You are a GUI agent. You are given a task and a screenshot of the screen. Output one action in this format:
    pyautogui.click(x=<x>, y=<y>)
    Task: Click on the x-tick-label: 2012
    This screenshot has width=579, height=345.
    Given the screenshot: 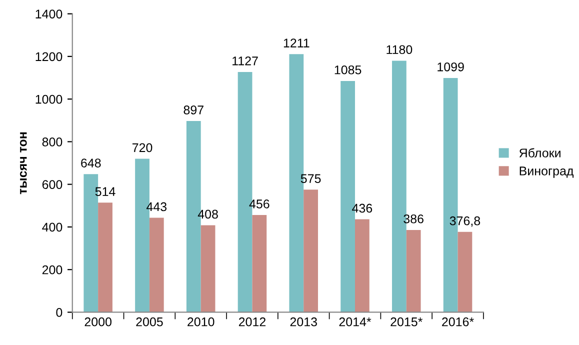 What is the action you would take?
    pyautogui.click(x=252, y=321)
    